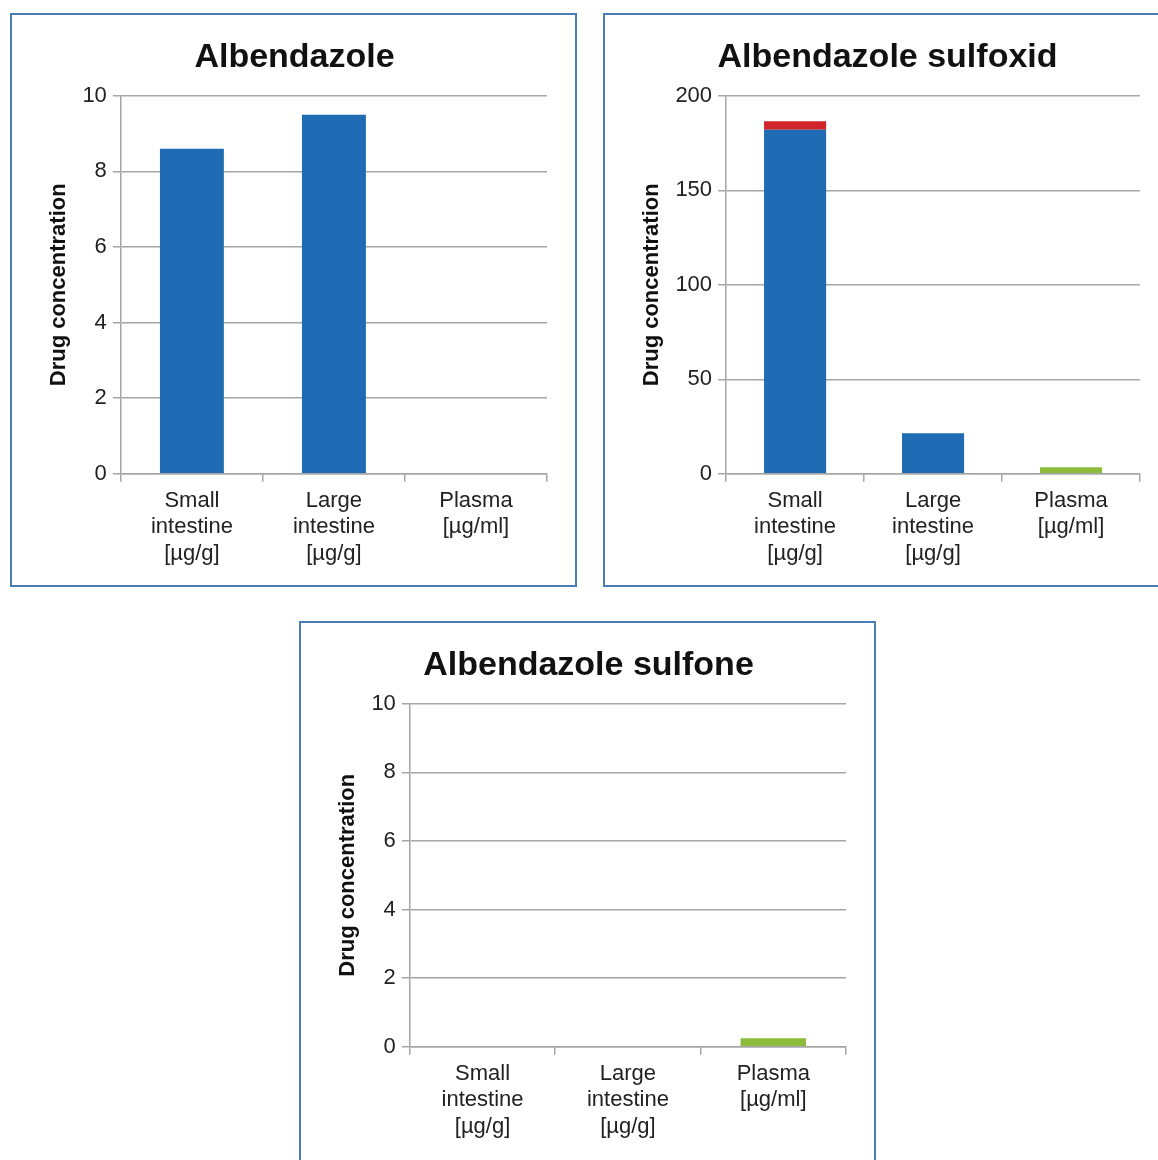  What do you see at coordinates (294, 54) in the screenshot?
I see `chart-title: Albendazole` at bounding box center [294, 54].